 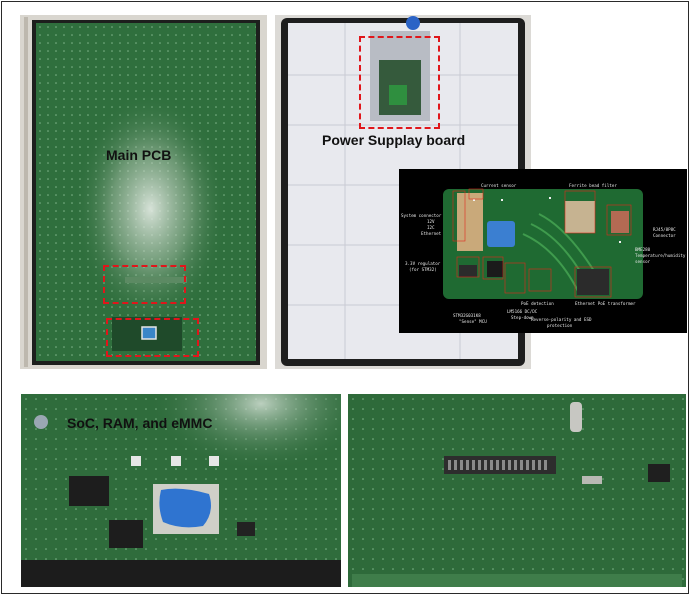 What do you see at coordinates (560, 325) in the screenshot?
I see `ann-protection: protection` at bounding box center [560, 325].